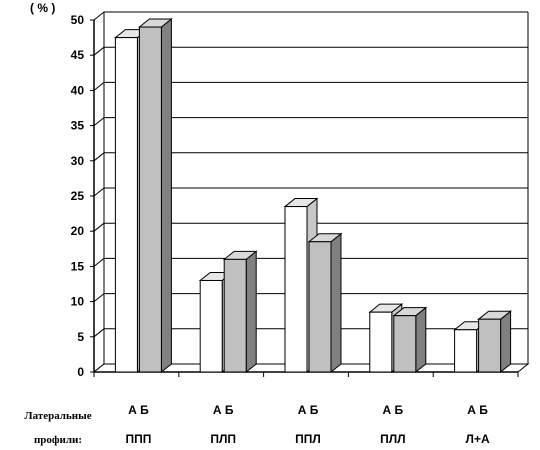 Image resolution: width=540 pixels, height=450 pixels. I want to click on y-tick-label: 45, so click(78, 55).